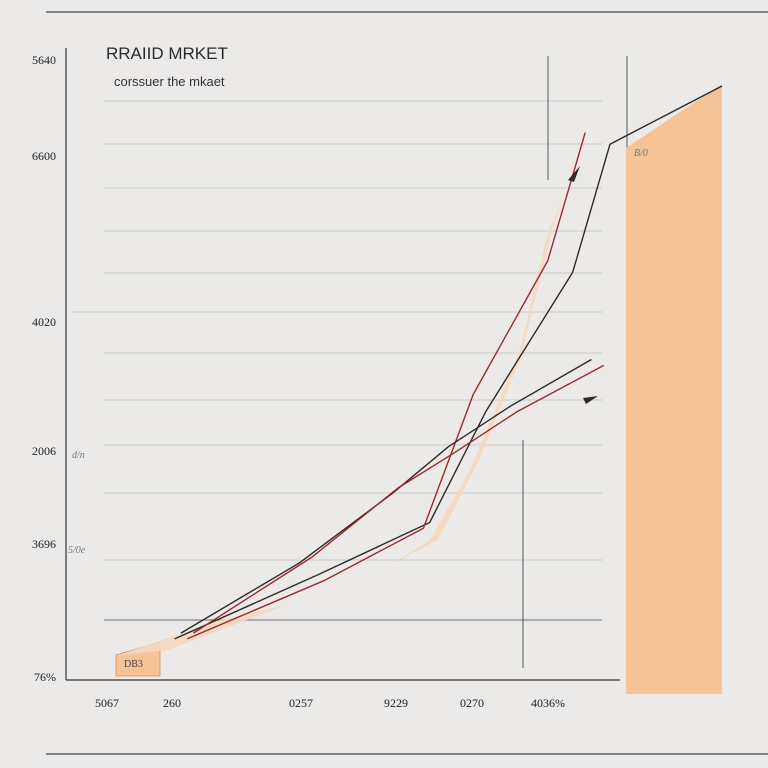 Image resolution: width=768 pixels, height=768 pixels. I want to click on upper-wedge, so click(479, 378).